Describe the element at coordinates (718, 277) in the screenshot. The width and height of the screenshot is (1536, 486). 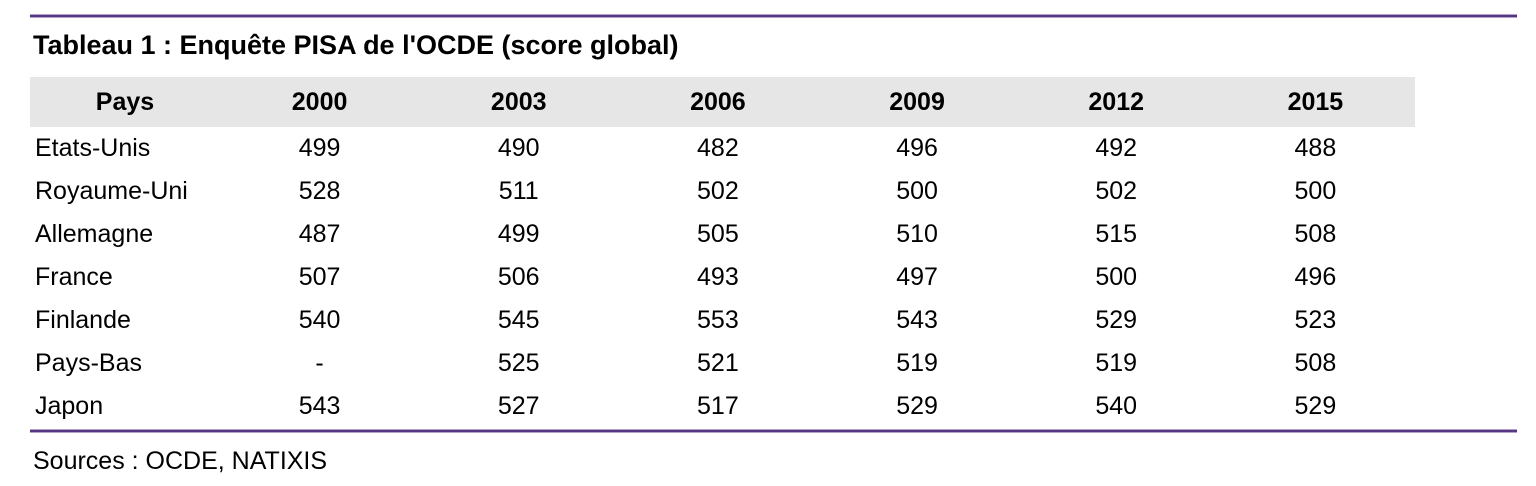
I see `score-cell: 493` at that location.